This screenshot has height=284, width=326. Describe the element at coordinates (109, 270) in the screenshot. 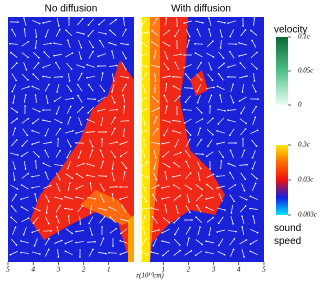

I see `x-tick-label: 1` at that location.